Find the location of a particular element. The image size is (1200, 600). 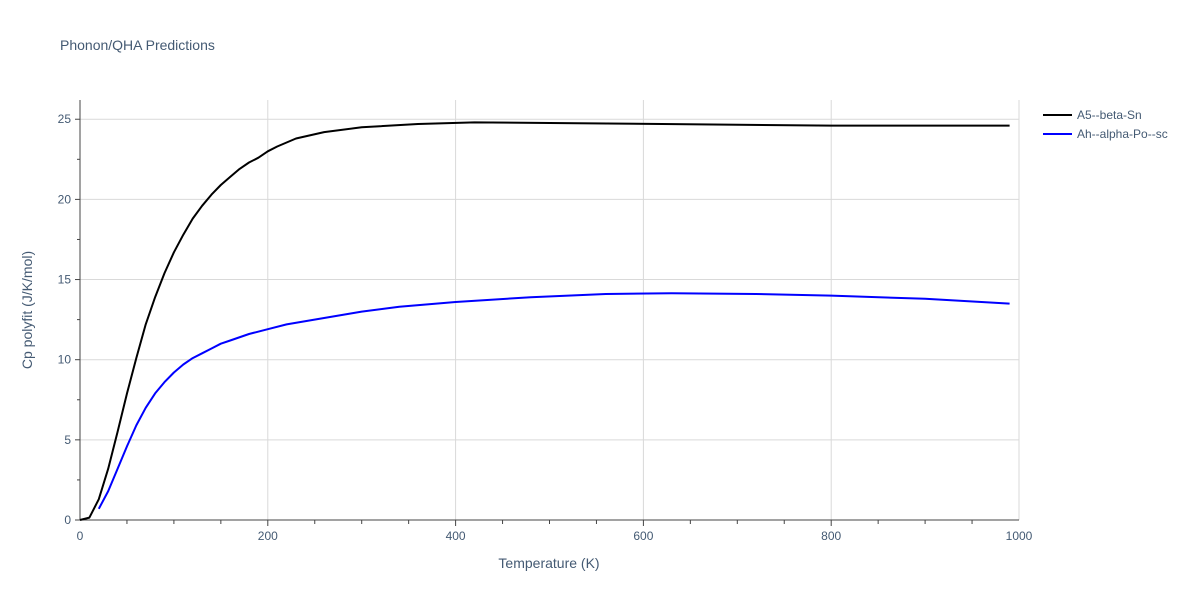

x-axis-label: Temperature (K) is located at coordinates (548, 563).